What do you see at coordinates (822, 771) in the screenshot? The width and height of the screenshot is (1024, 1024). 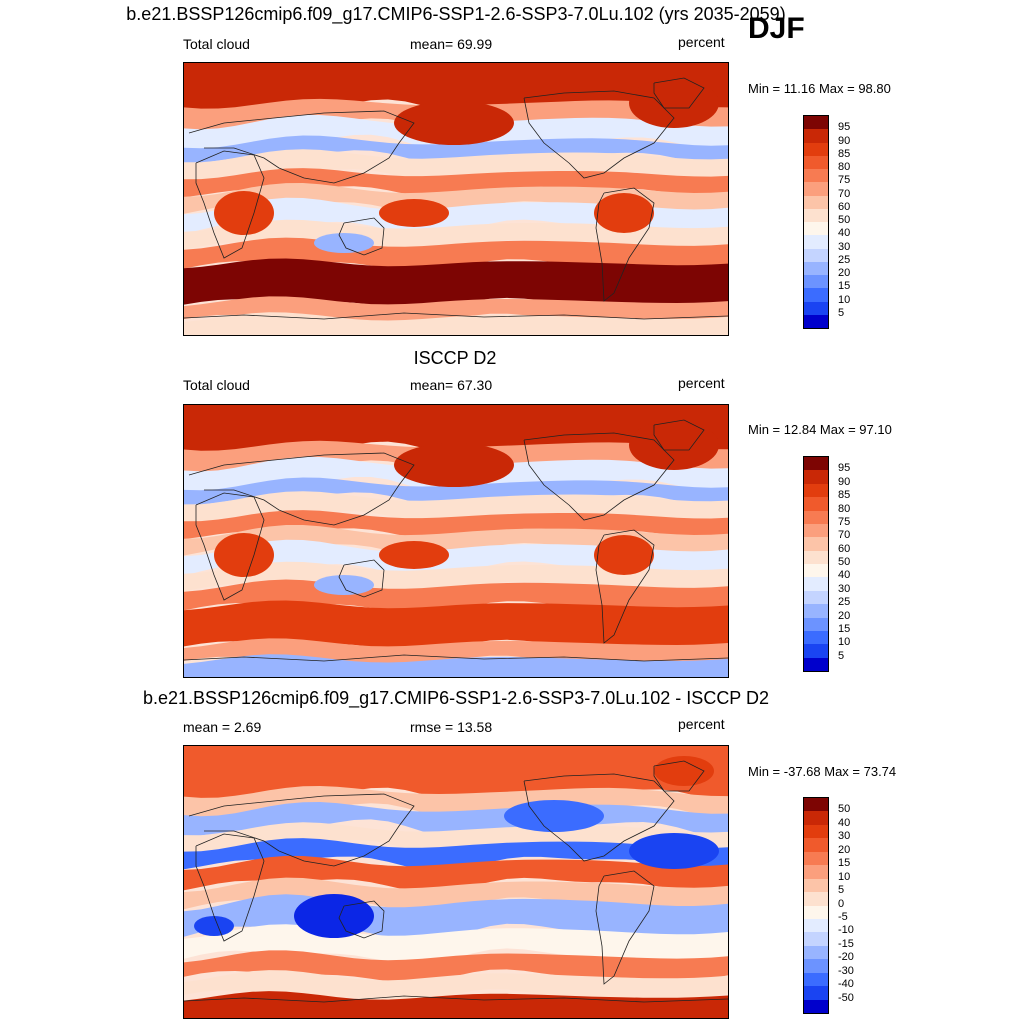 I see `panel3-minmax: Min = -37.68 Max = 73.74` at bounding box center [822, 771].